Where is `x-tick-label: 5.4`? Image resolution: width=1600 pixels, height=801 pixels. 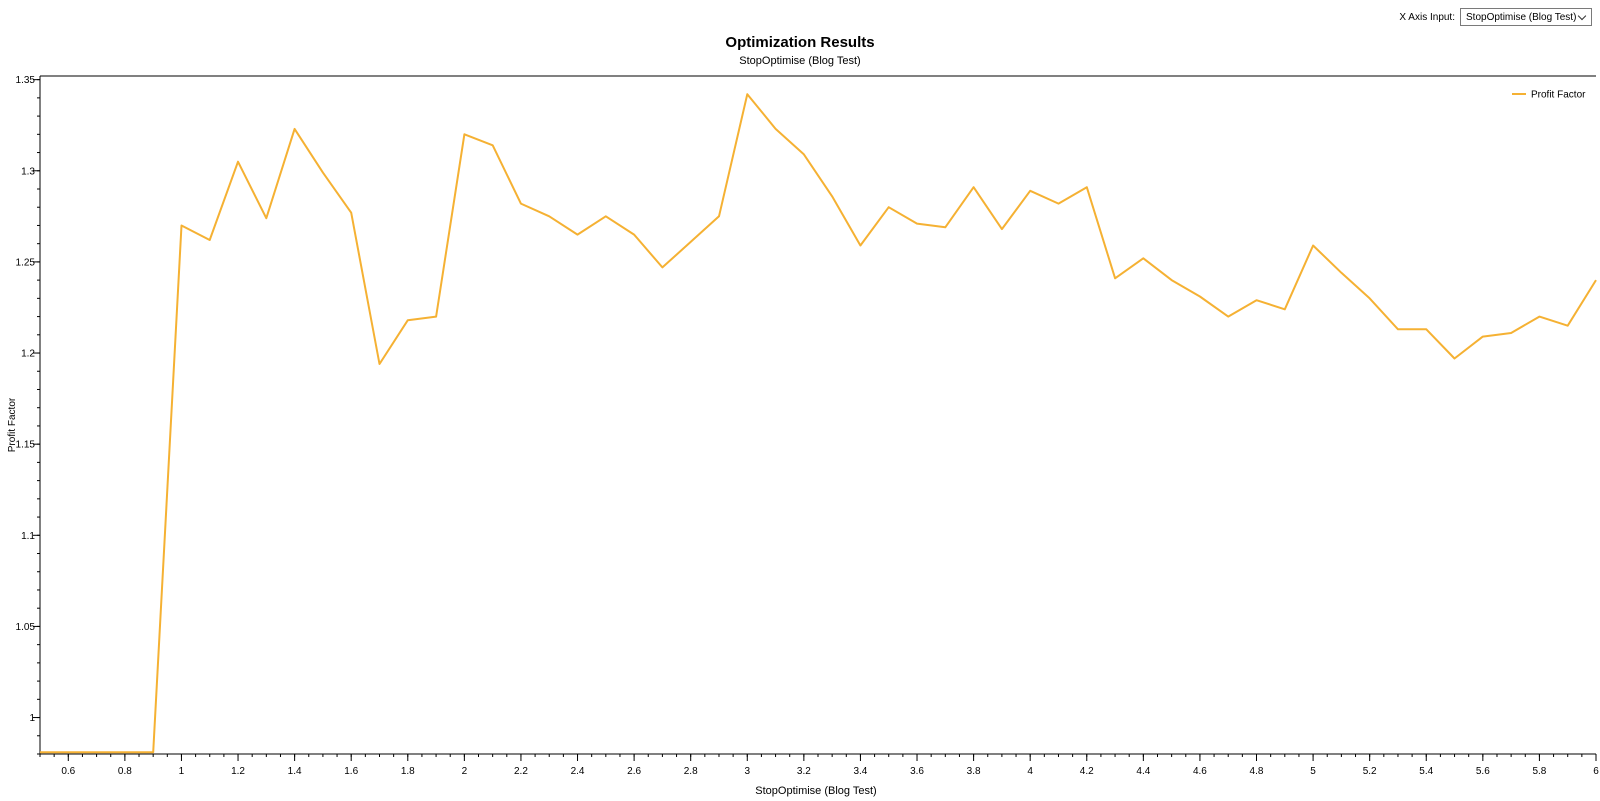 x-tick-label: 5.4 is located at coordinates (1426, 771).